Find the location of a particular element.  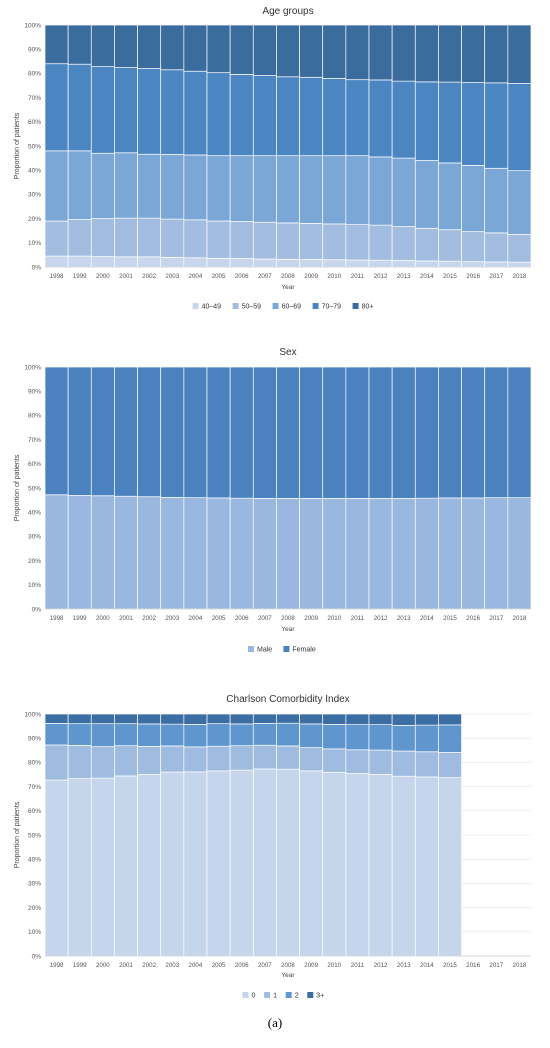

x-tick-label: 2008 is located at coordinates (288, 965).